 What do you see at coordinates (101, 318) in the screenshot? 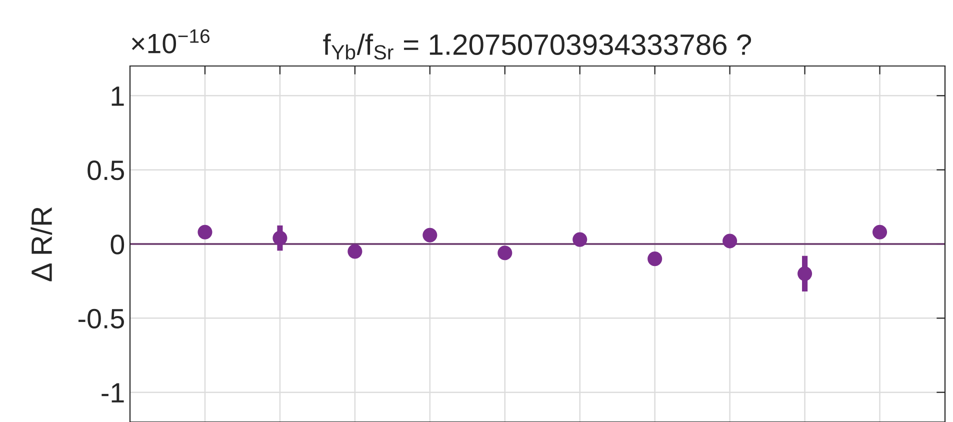
I see `y-tick-label: -0.5` at bounding box center [101, 318].